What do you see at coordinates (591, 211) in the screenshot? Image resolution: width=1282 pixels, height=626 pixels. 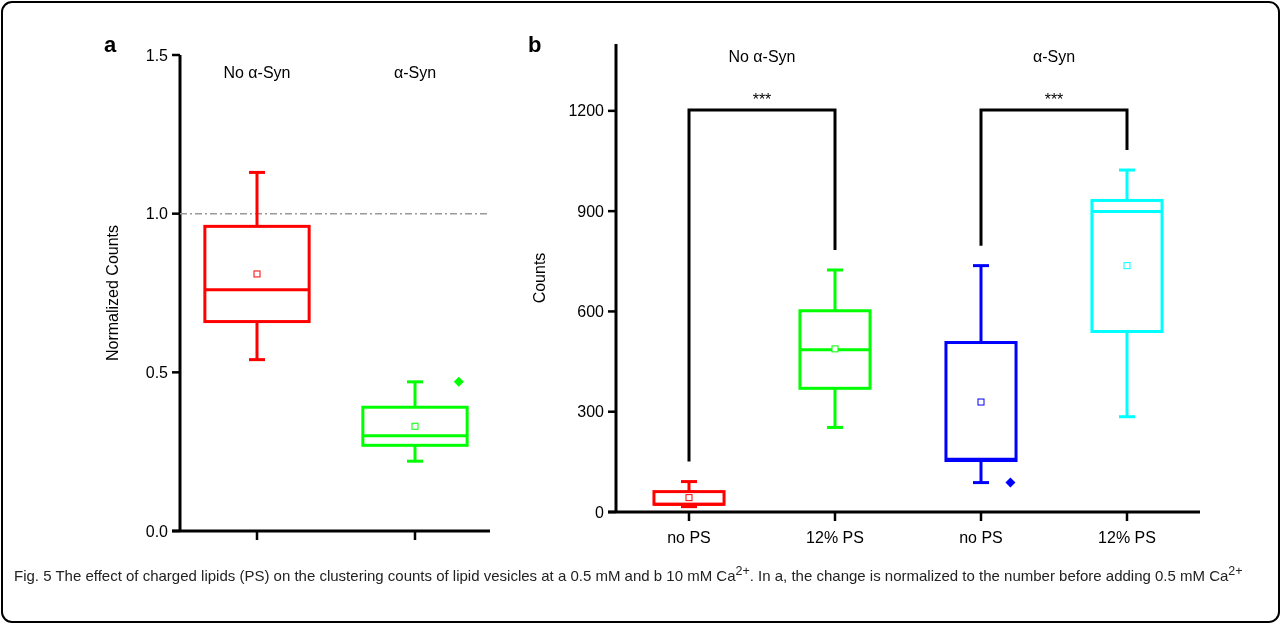 I see `y-tick-label: 900` at bounding box center [591, 211].